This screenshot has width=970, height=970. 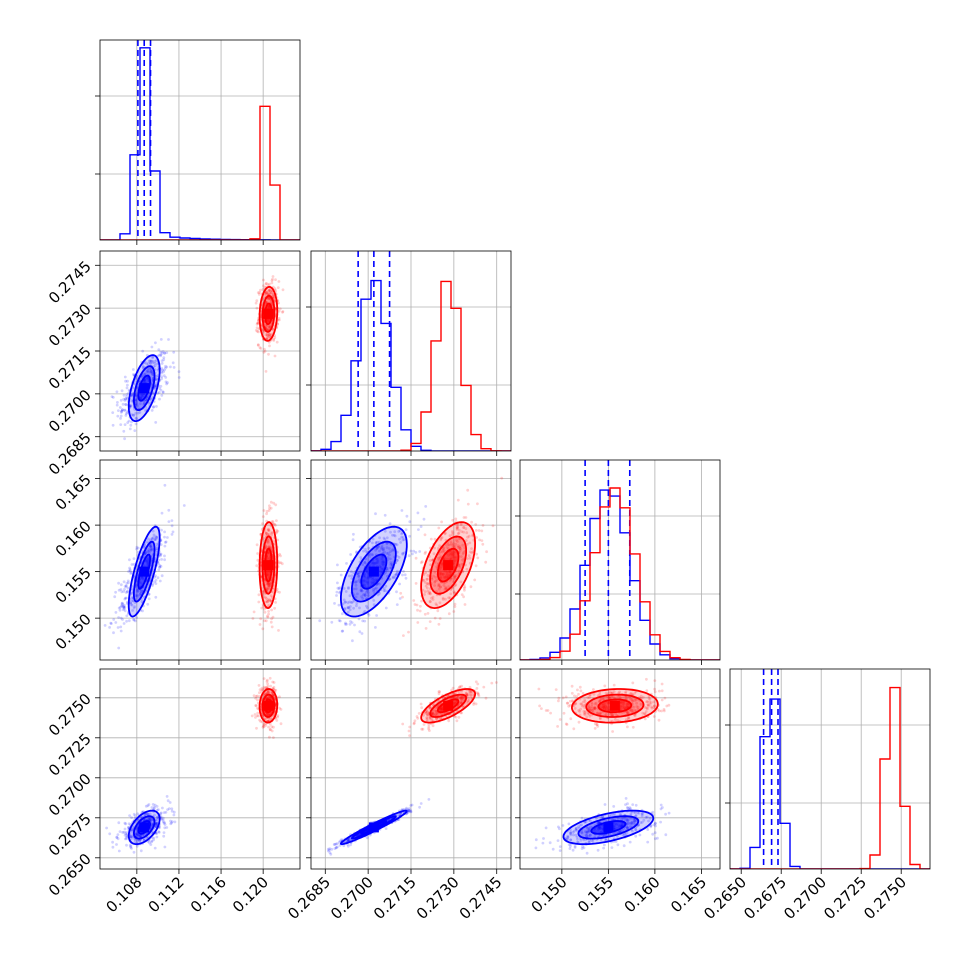 I want to click on density-peak-red, so click(x=268, y=313).